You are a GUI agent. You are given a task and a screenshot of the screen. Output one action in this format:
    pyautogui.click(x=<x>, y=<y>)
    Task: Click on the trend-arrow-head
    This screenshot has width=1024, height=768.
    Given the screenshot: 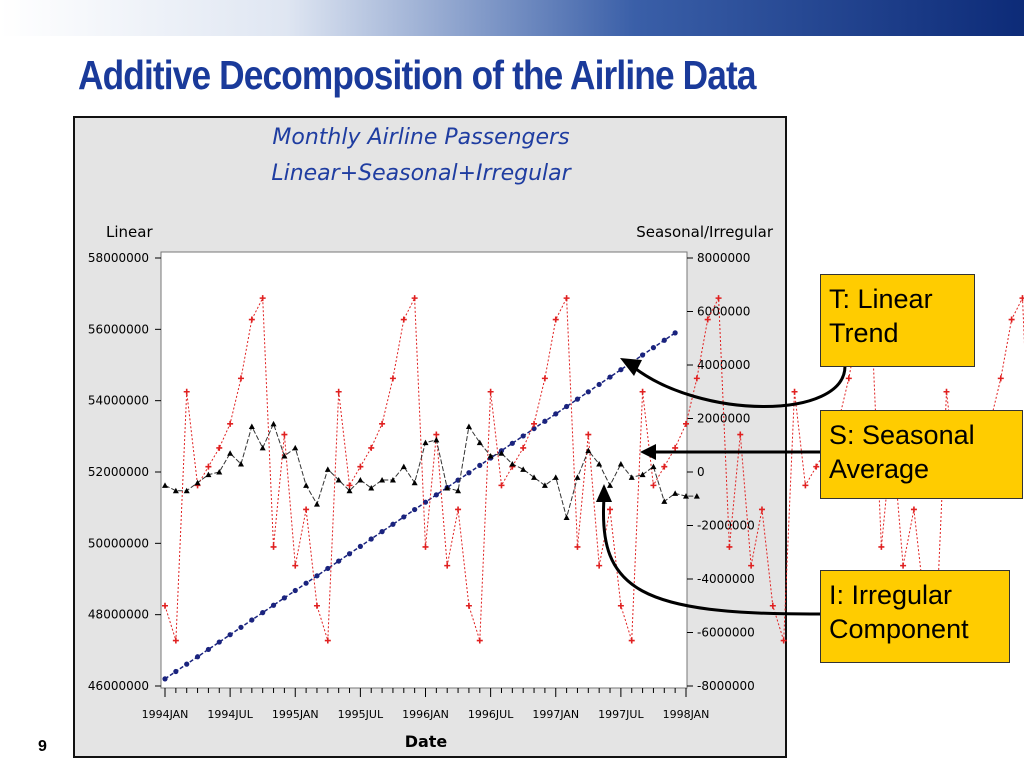 What is the action you would take?
    pyautogui.click(x=631, y=367)
    